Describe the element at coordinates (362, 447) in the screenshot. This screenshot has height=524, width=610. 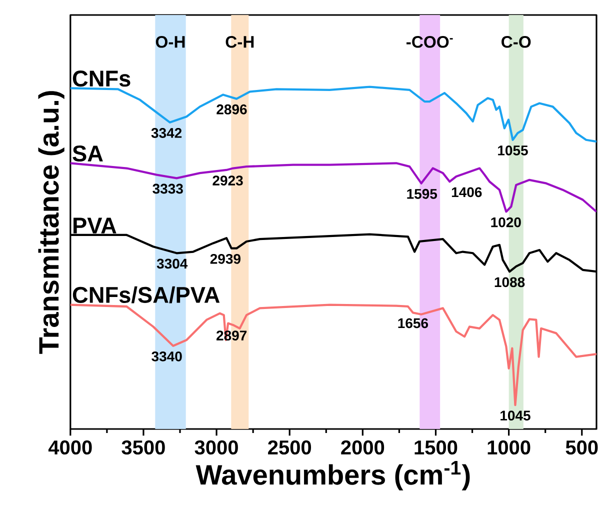
I see `x-tick-label: 2000` at that location.